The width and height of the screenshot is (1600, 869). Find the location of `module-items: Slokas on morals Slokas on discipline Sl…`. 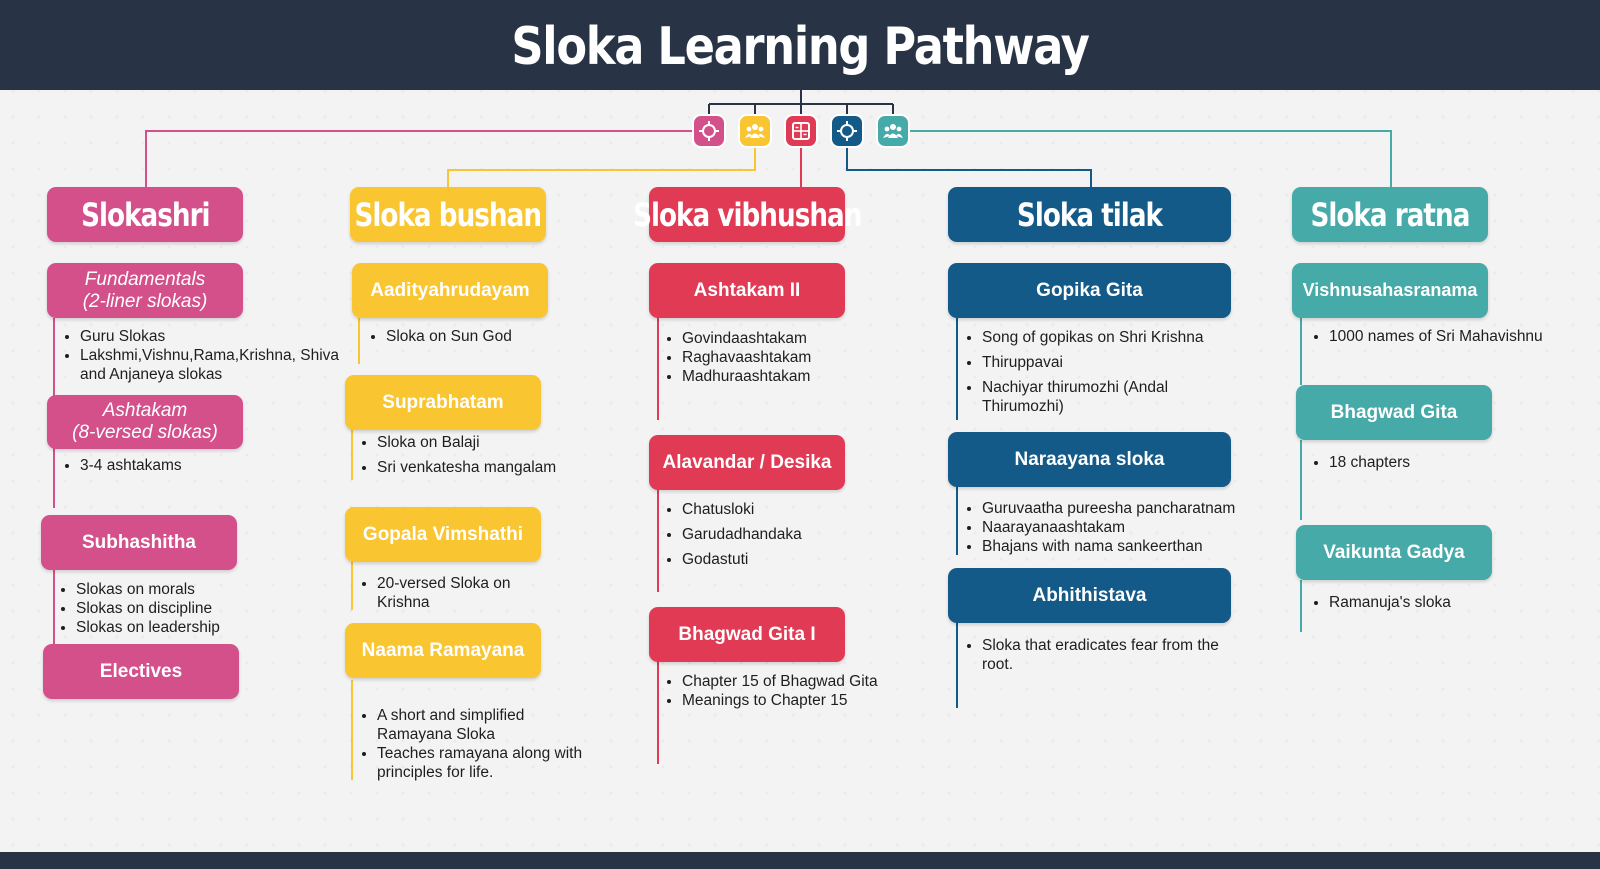

module-items: Slokas on morals Slokas on discipline Sl… is located at coordinates (163, 608).